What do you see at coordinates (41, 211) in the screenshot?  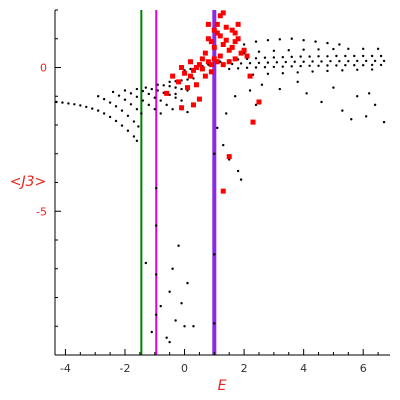 I see `y-tick-label--5: -5` at bounding box center [41, 211].